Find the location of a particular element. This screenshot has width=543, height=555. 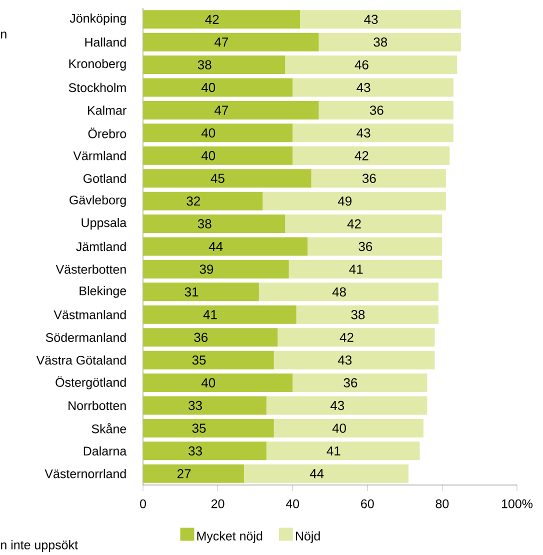

y-tick-label: Västra Götaland is located at coordinates (81, 360).